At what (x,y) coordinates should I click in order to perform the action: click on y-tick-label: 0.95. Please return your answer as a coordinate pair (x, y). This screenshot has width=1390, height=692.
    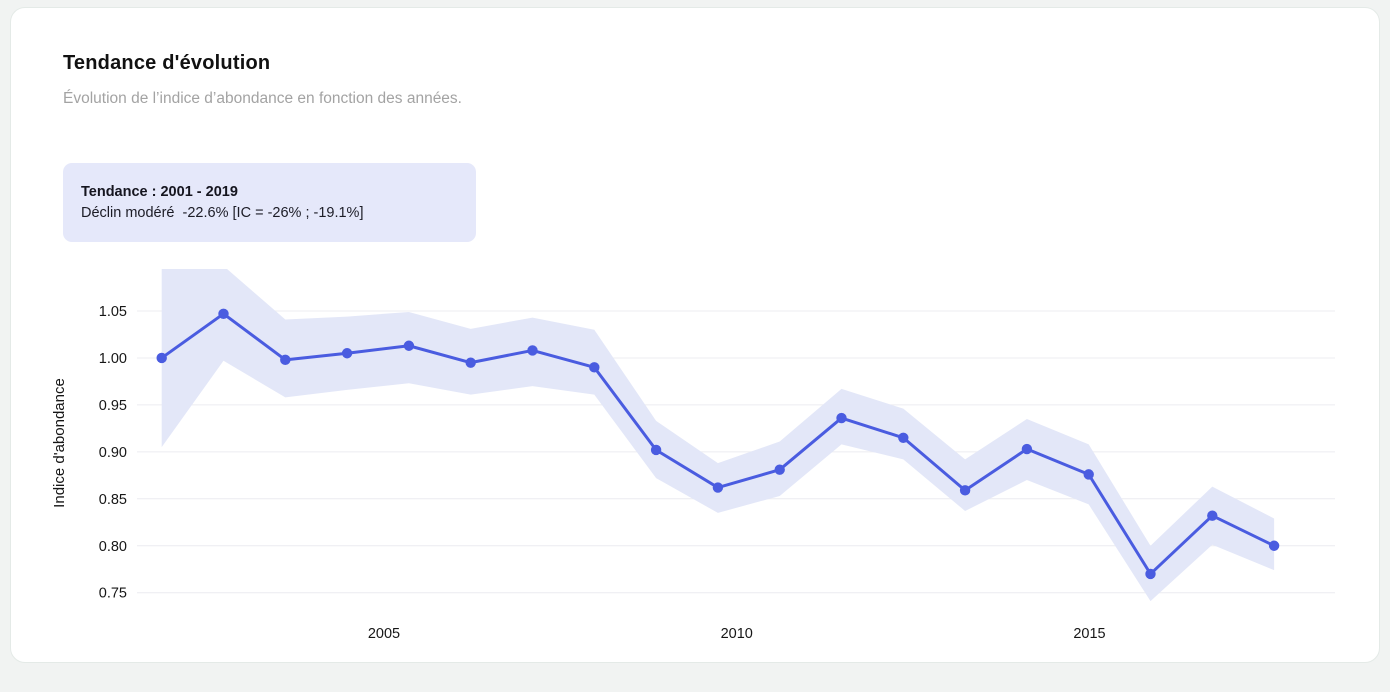
    Looking at the image, I should click on (113, 406).